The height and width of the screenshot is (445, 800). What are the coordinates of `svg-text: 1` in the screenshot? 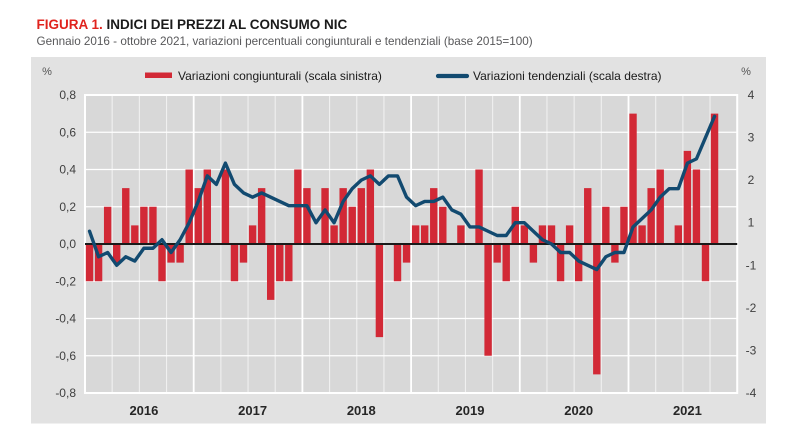 It's located at (751, 223).